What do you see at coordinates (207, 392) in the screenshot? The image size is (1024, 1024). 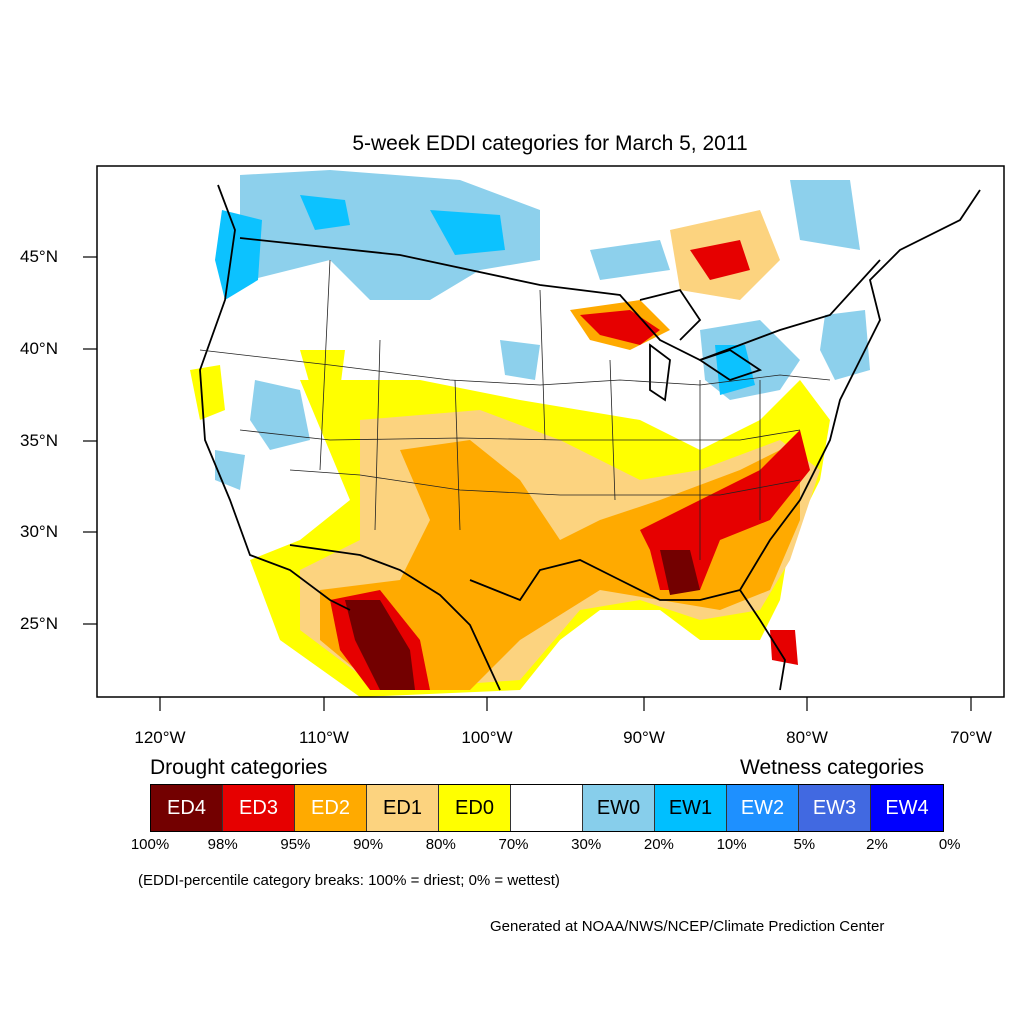 I see `northwest-ed0` at bounding box center [207, 392].